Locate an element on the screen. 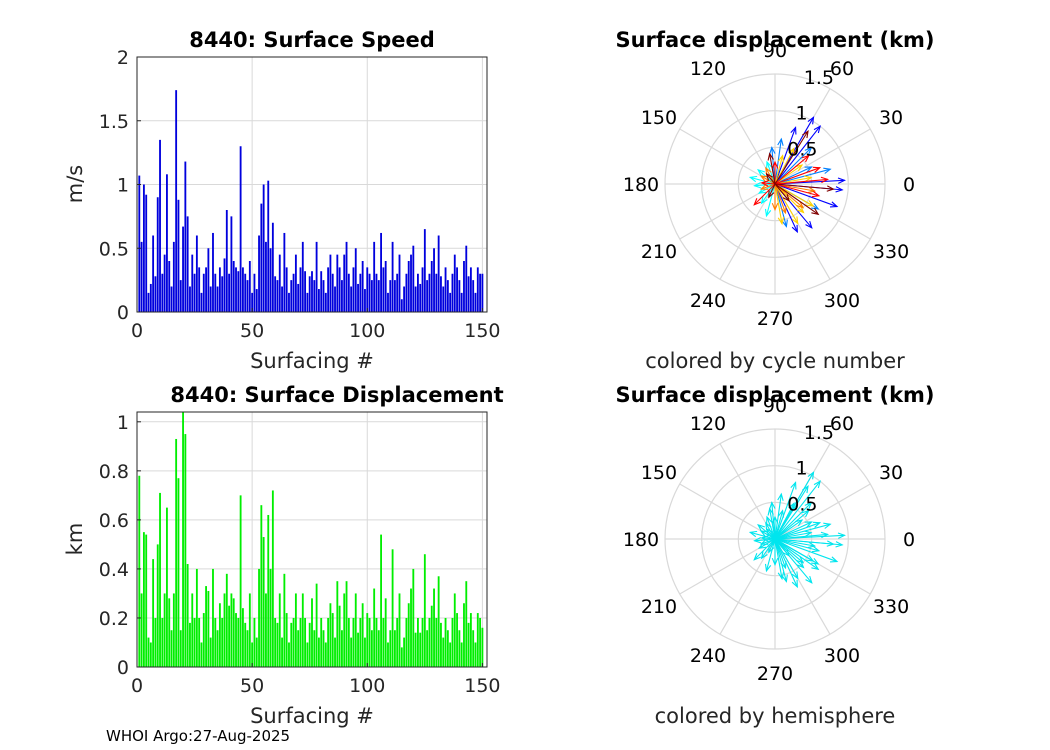  displacement-ylabel: km is located at coordinates (75, 539).